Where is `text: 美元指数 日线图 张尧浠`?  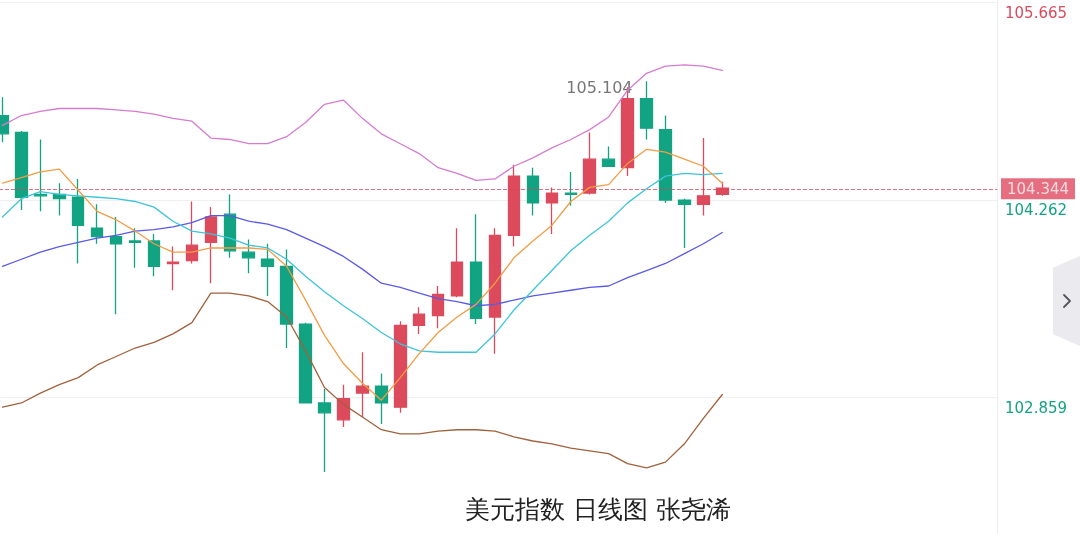
text: 美元指数 日线图 张尧浠 is located at coordinates (598, 509).